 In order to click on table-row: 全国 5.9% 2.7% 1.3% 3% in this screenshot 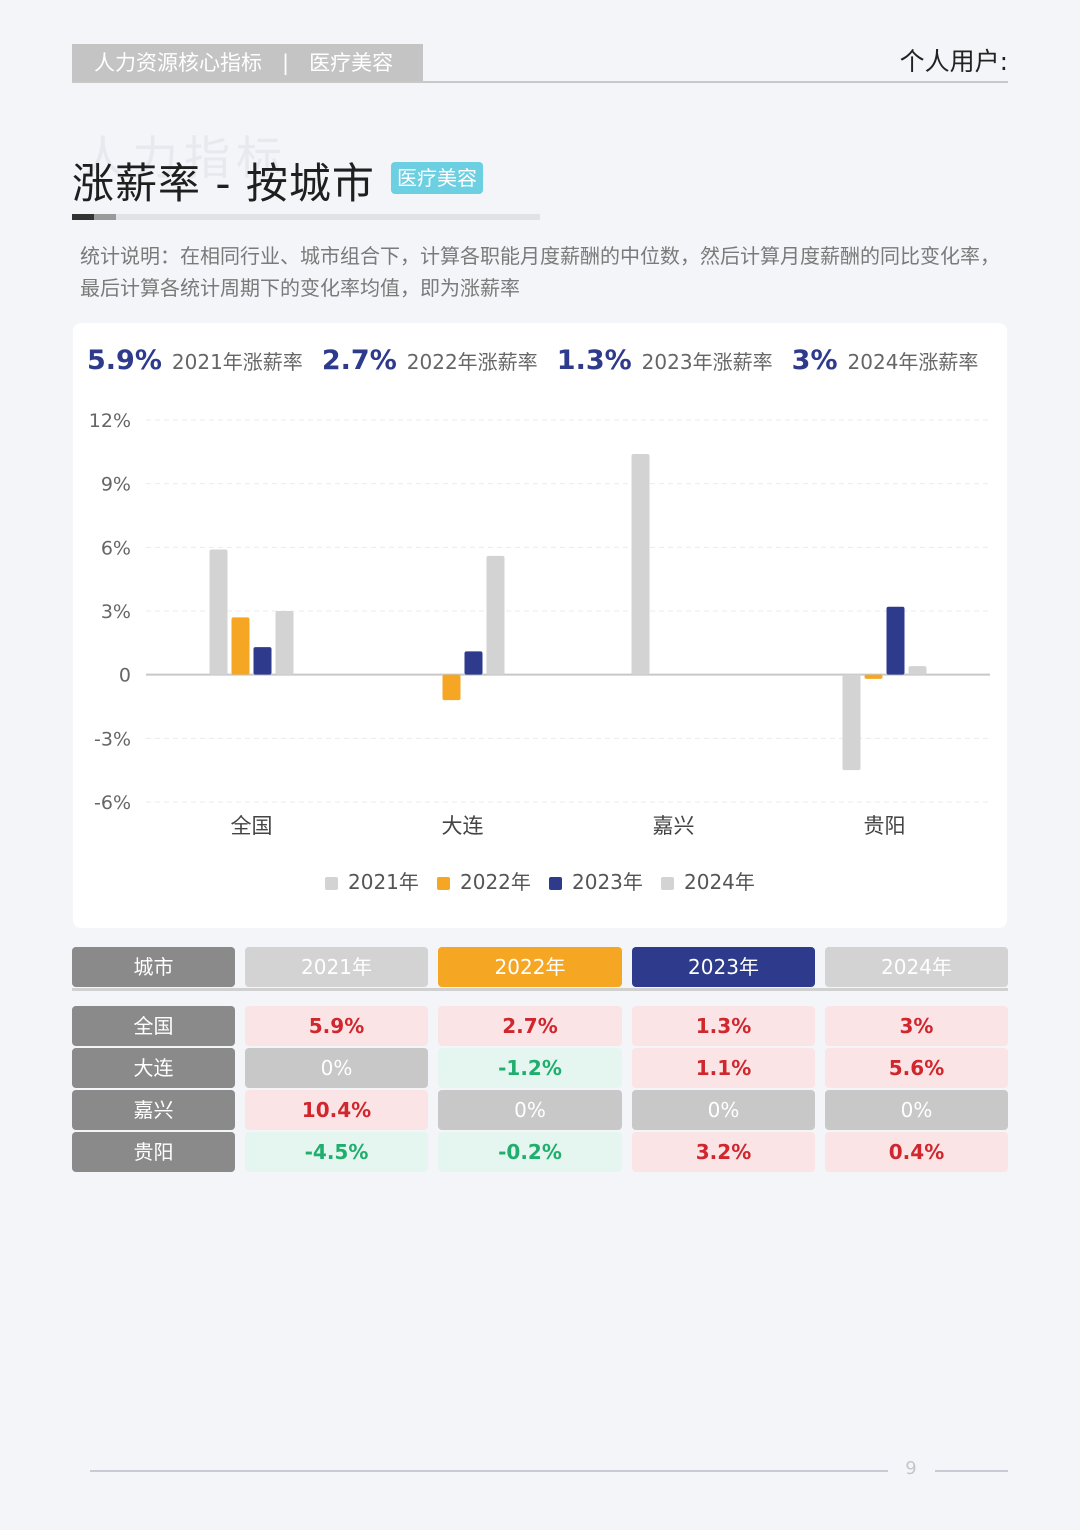, I will do `click(540, 1026)`.